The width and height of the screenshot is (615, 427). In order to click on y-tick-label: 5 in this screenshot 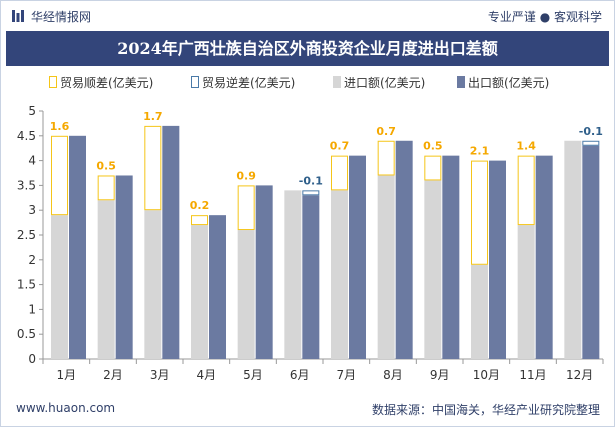, I will do `click(32, 111)`.